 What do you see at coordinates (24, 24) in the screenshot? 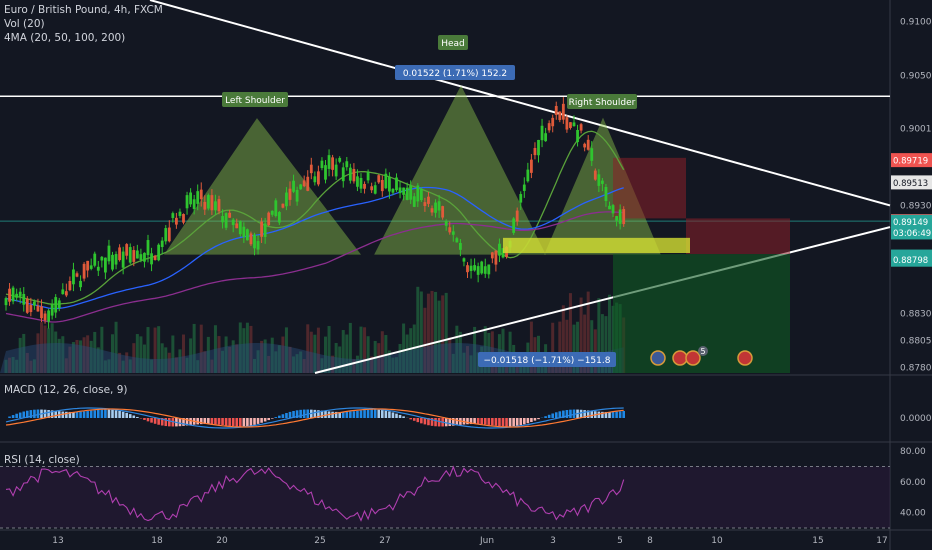
I see `volume-indicator-label: Vol (20)` at bounding box center [24, 24].